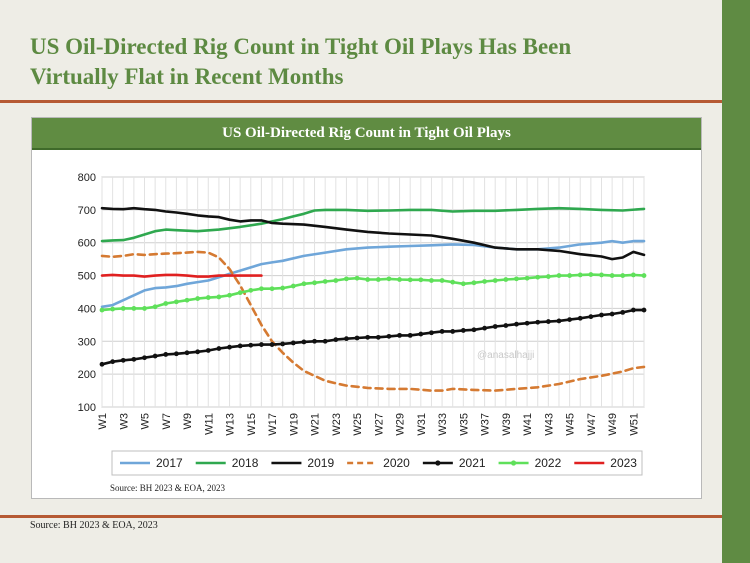  Describe the element at coordinates (181, 275) in the screenshot. I see `series-line-2023` at that location.